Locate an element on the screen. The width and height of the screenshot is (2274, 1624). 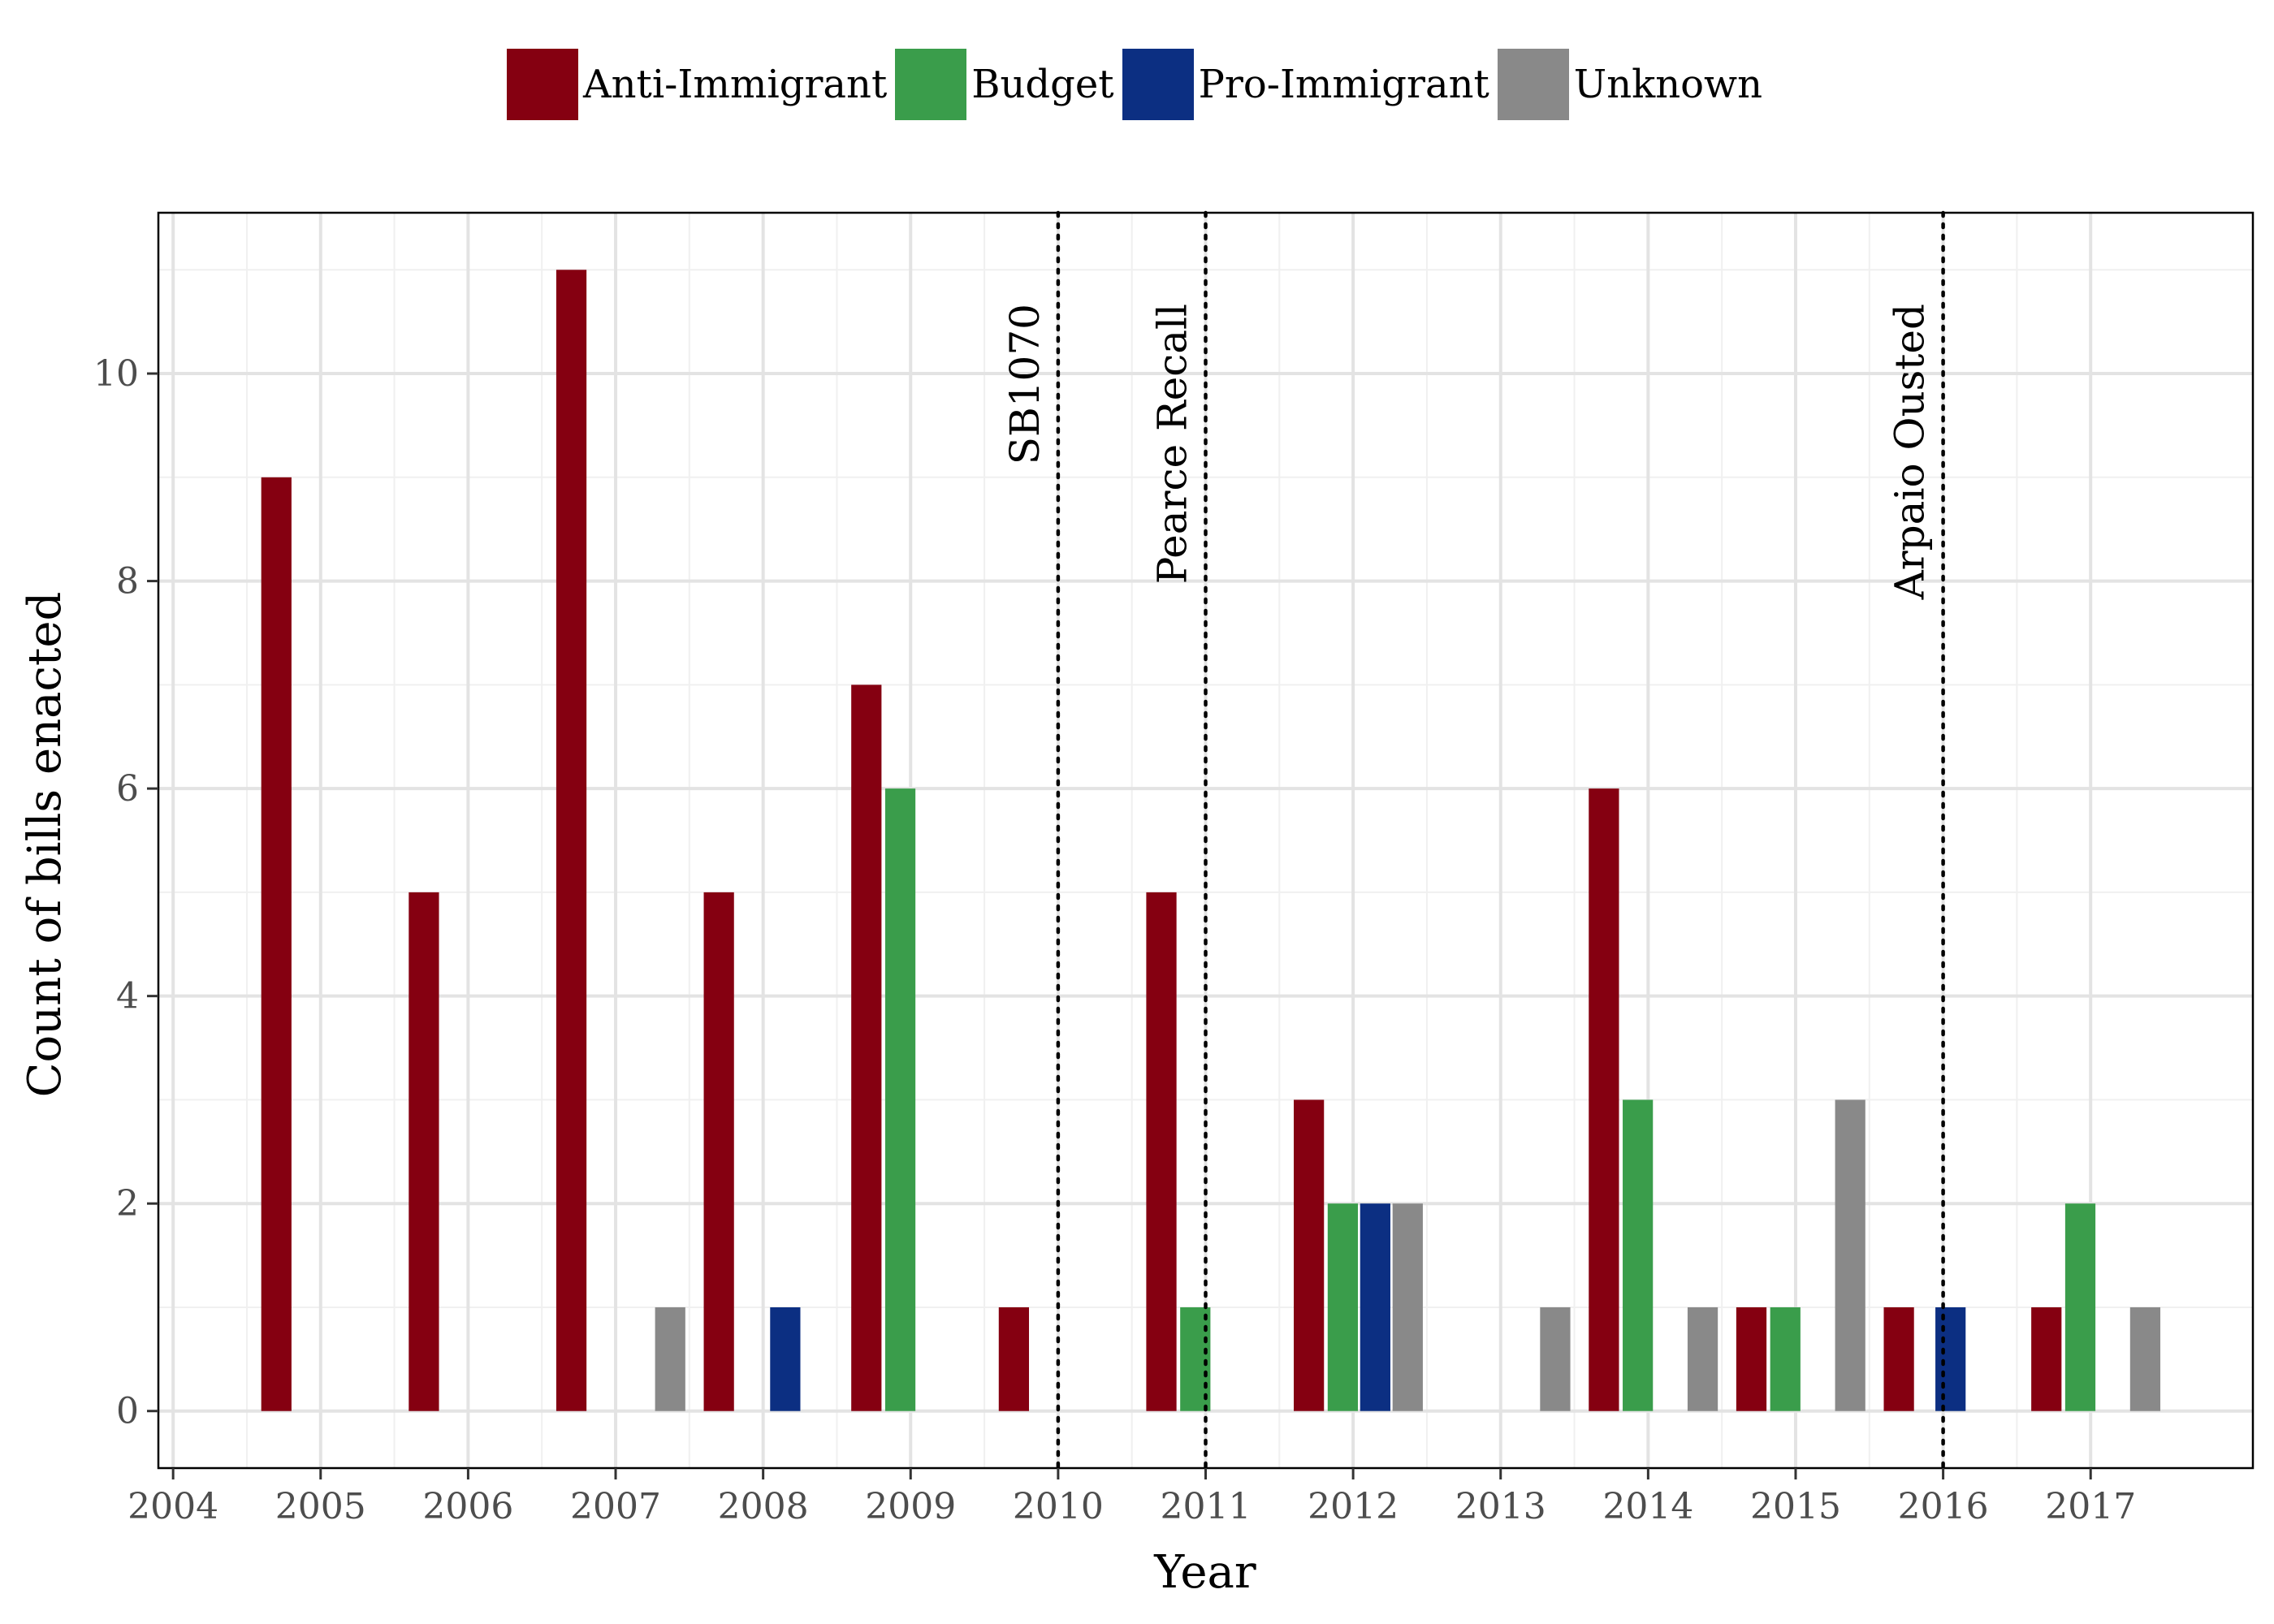
y-tick-label: 6 is located at coordinates (128, 789).